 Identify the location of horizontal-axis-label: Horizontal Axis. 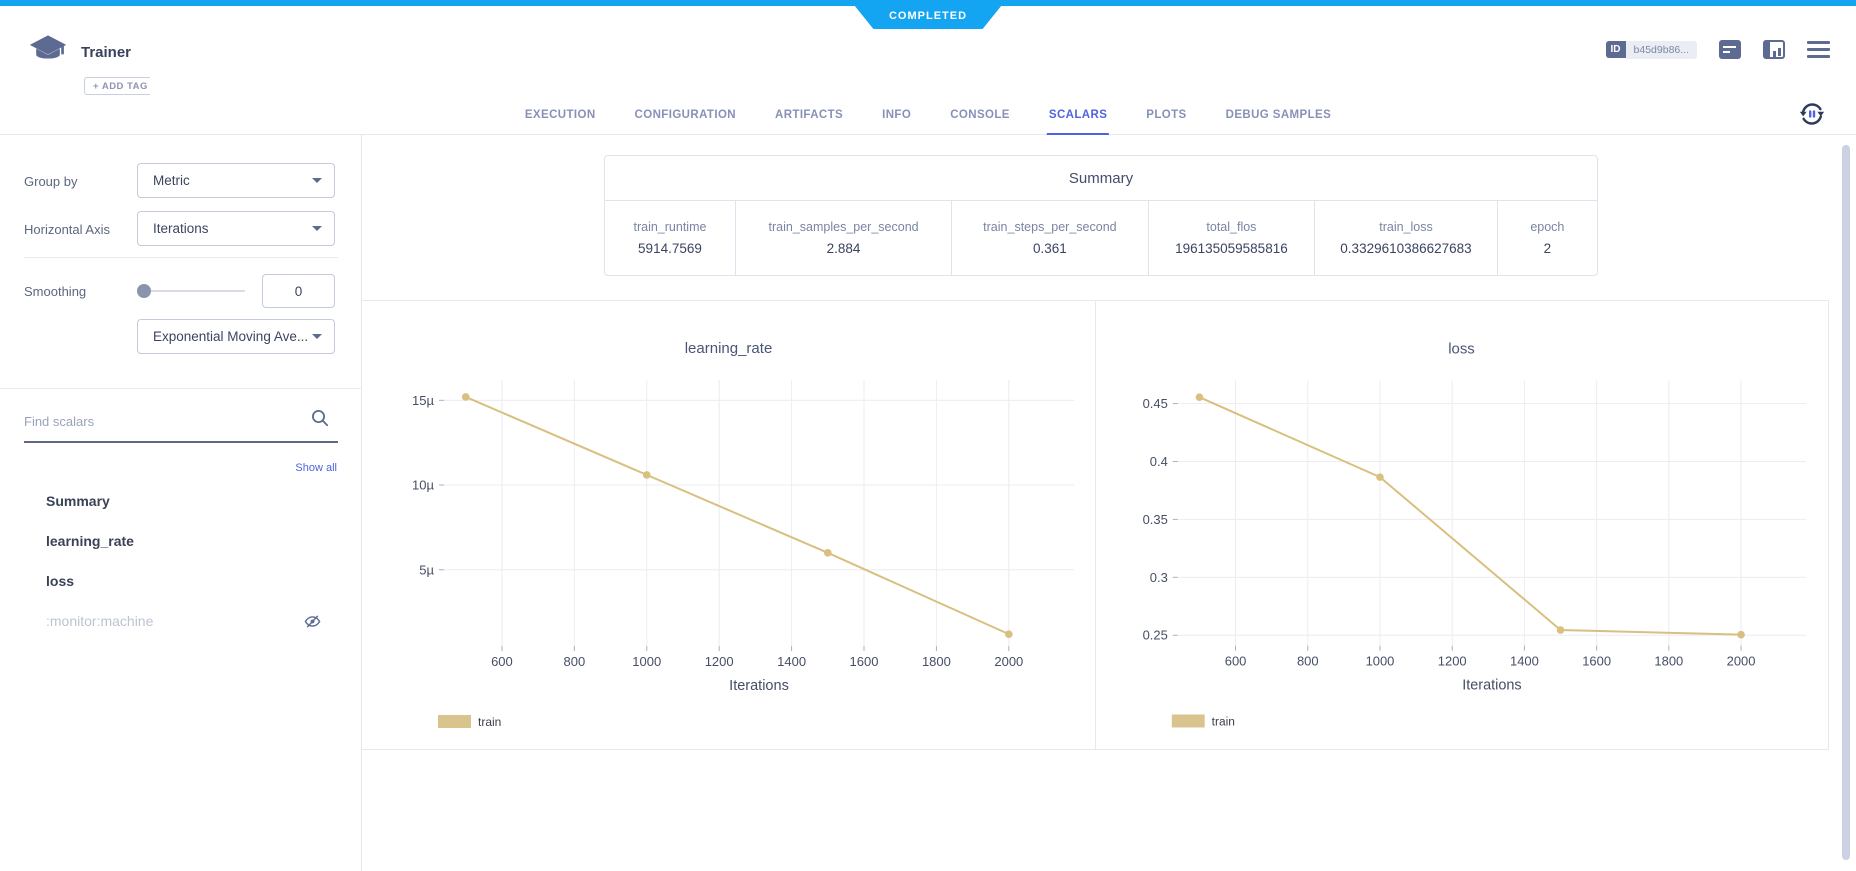
(67, 229).